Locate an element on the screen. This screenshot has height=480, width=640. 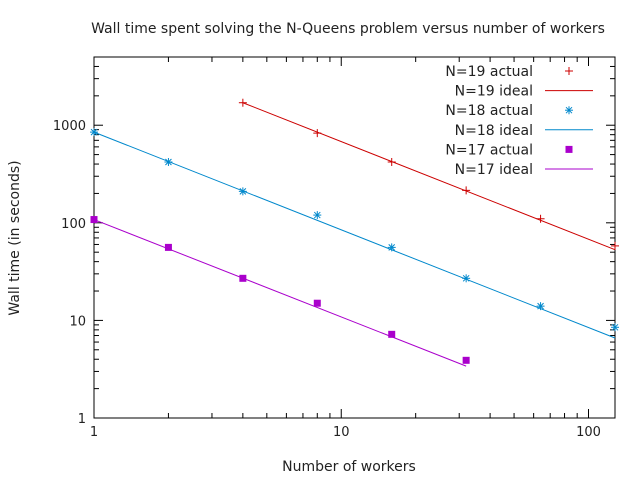
legend-label: N=18 actual is located at coordinates (489, 111).